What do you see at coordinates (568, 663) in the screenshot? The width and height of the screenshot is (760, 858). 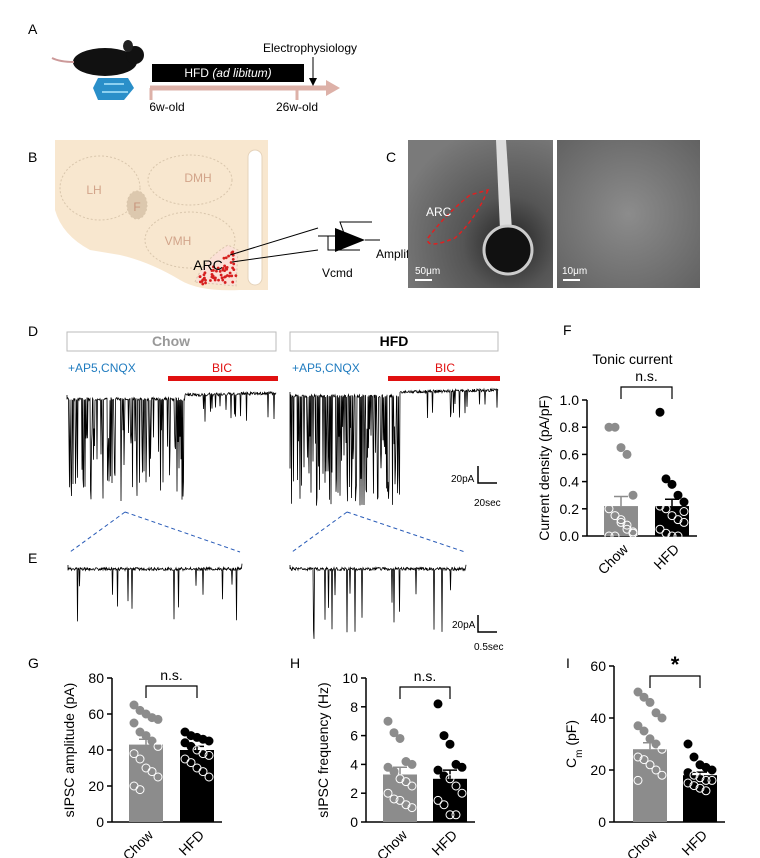 I see `panel-letter: I` at bounding box center [568, 663].